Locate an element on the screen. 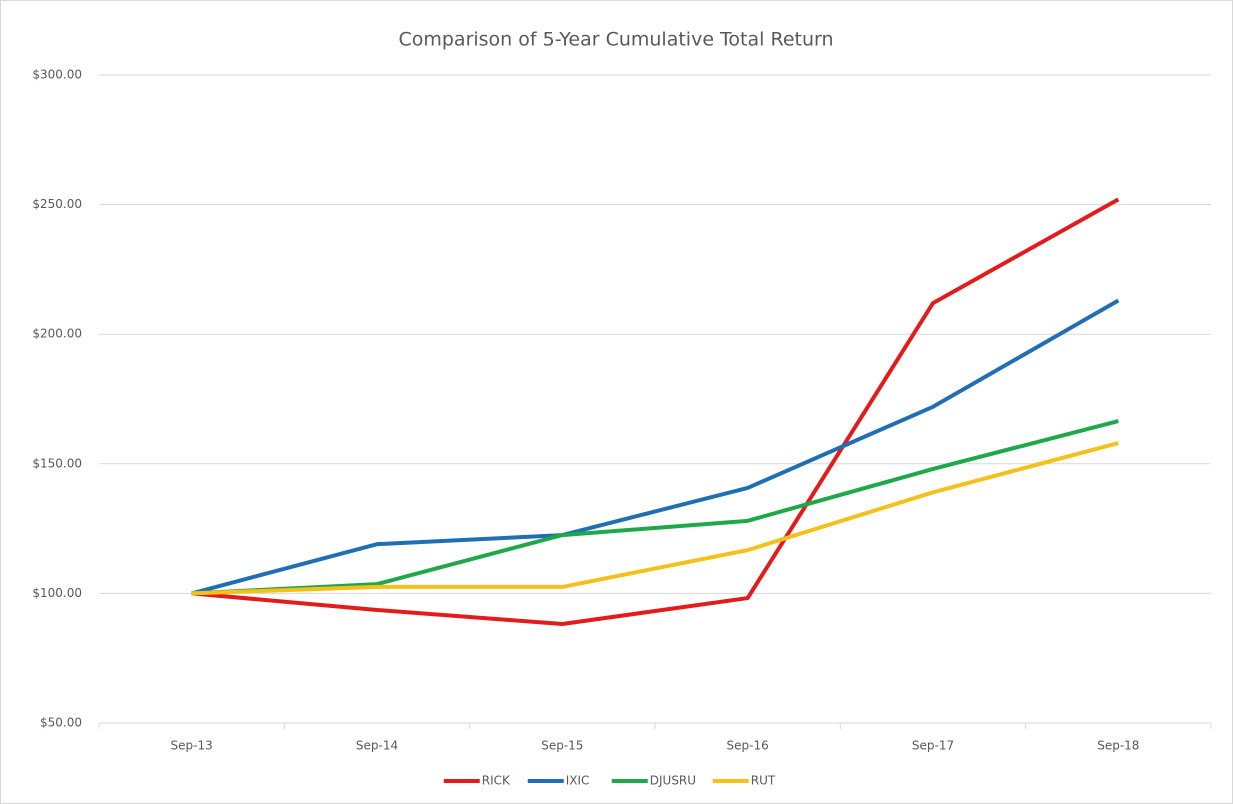 The height and width of the screenshot is (804, 1233). legend-label: DJUSRU is located at coordinates (673, 781).